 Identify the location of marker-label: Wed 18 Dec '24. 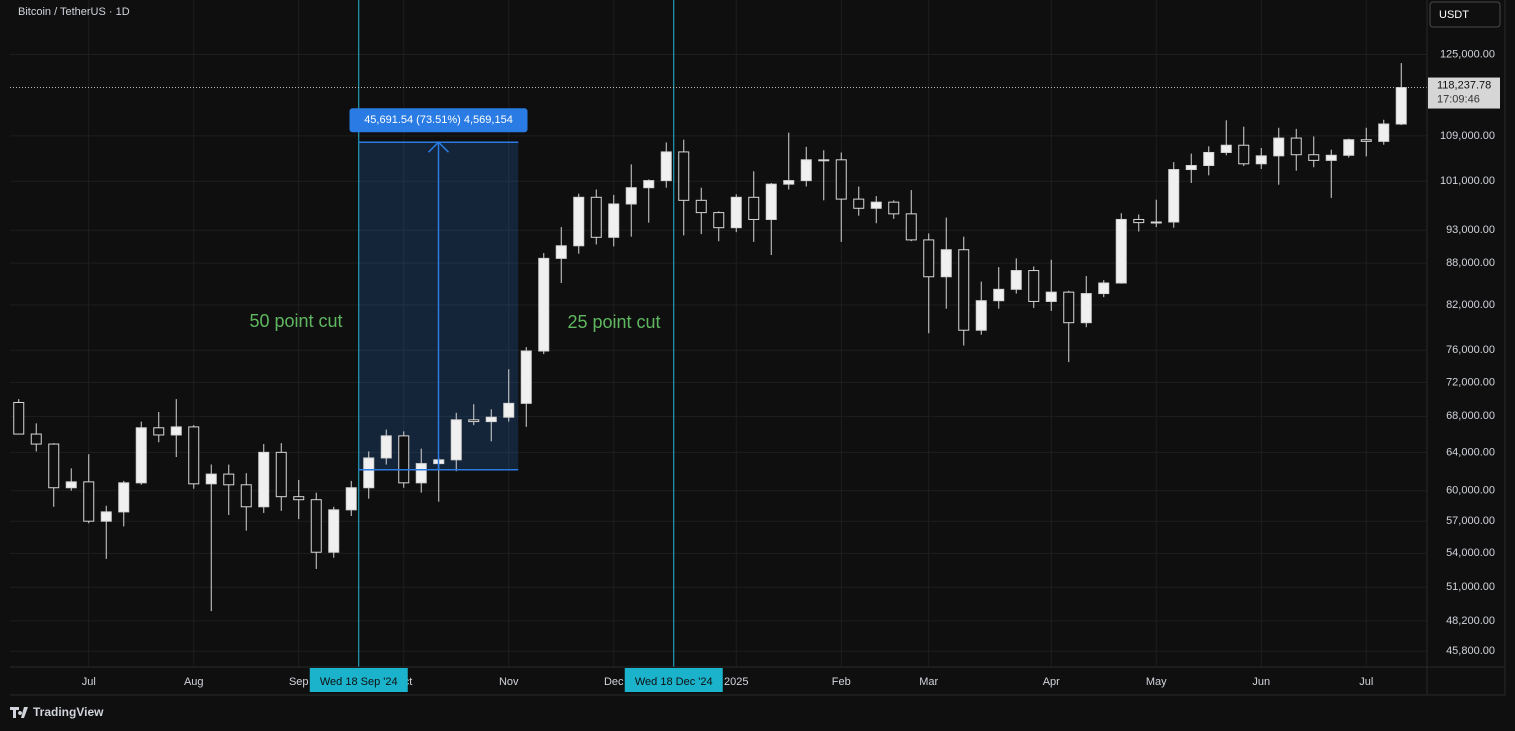
(674, 682).